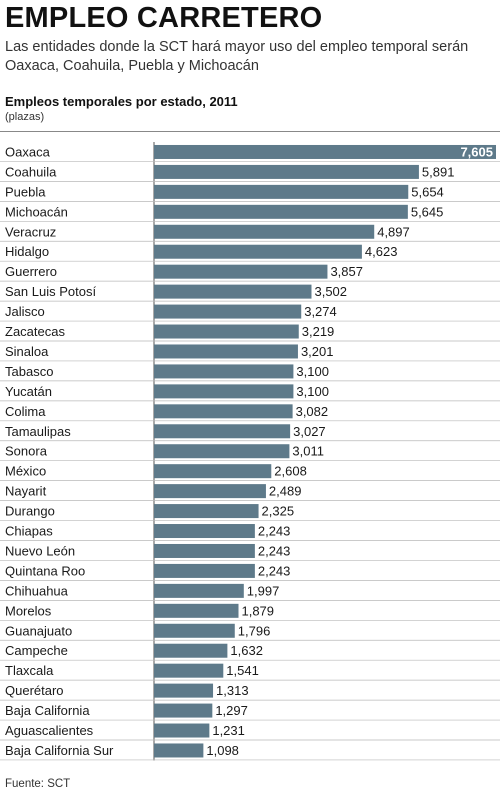 This screenshot has height=794, width=500. I want to click on category-label: Campeche, so click(36, 650).